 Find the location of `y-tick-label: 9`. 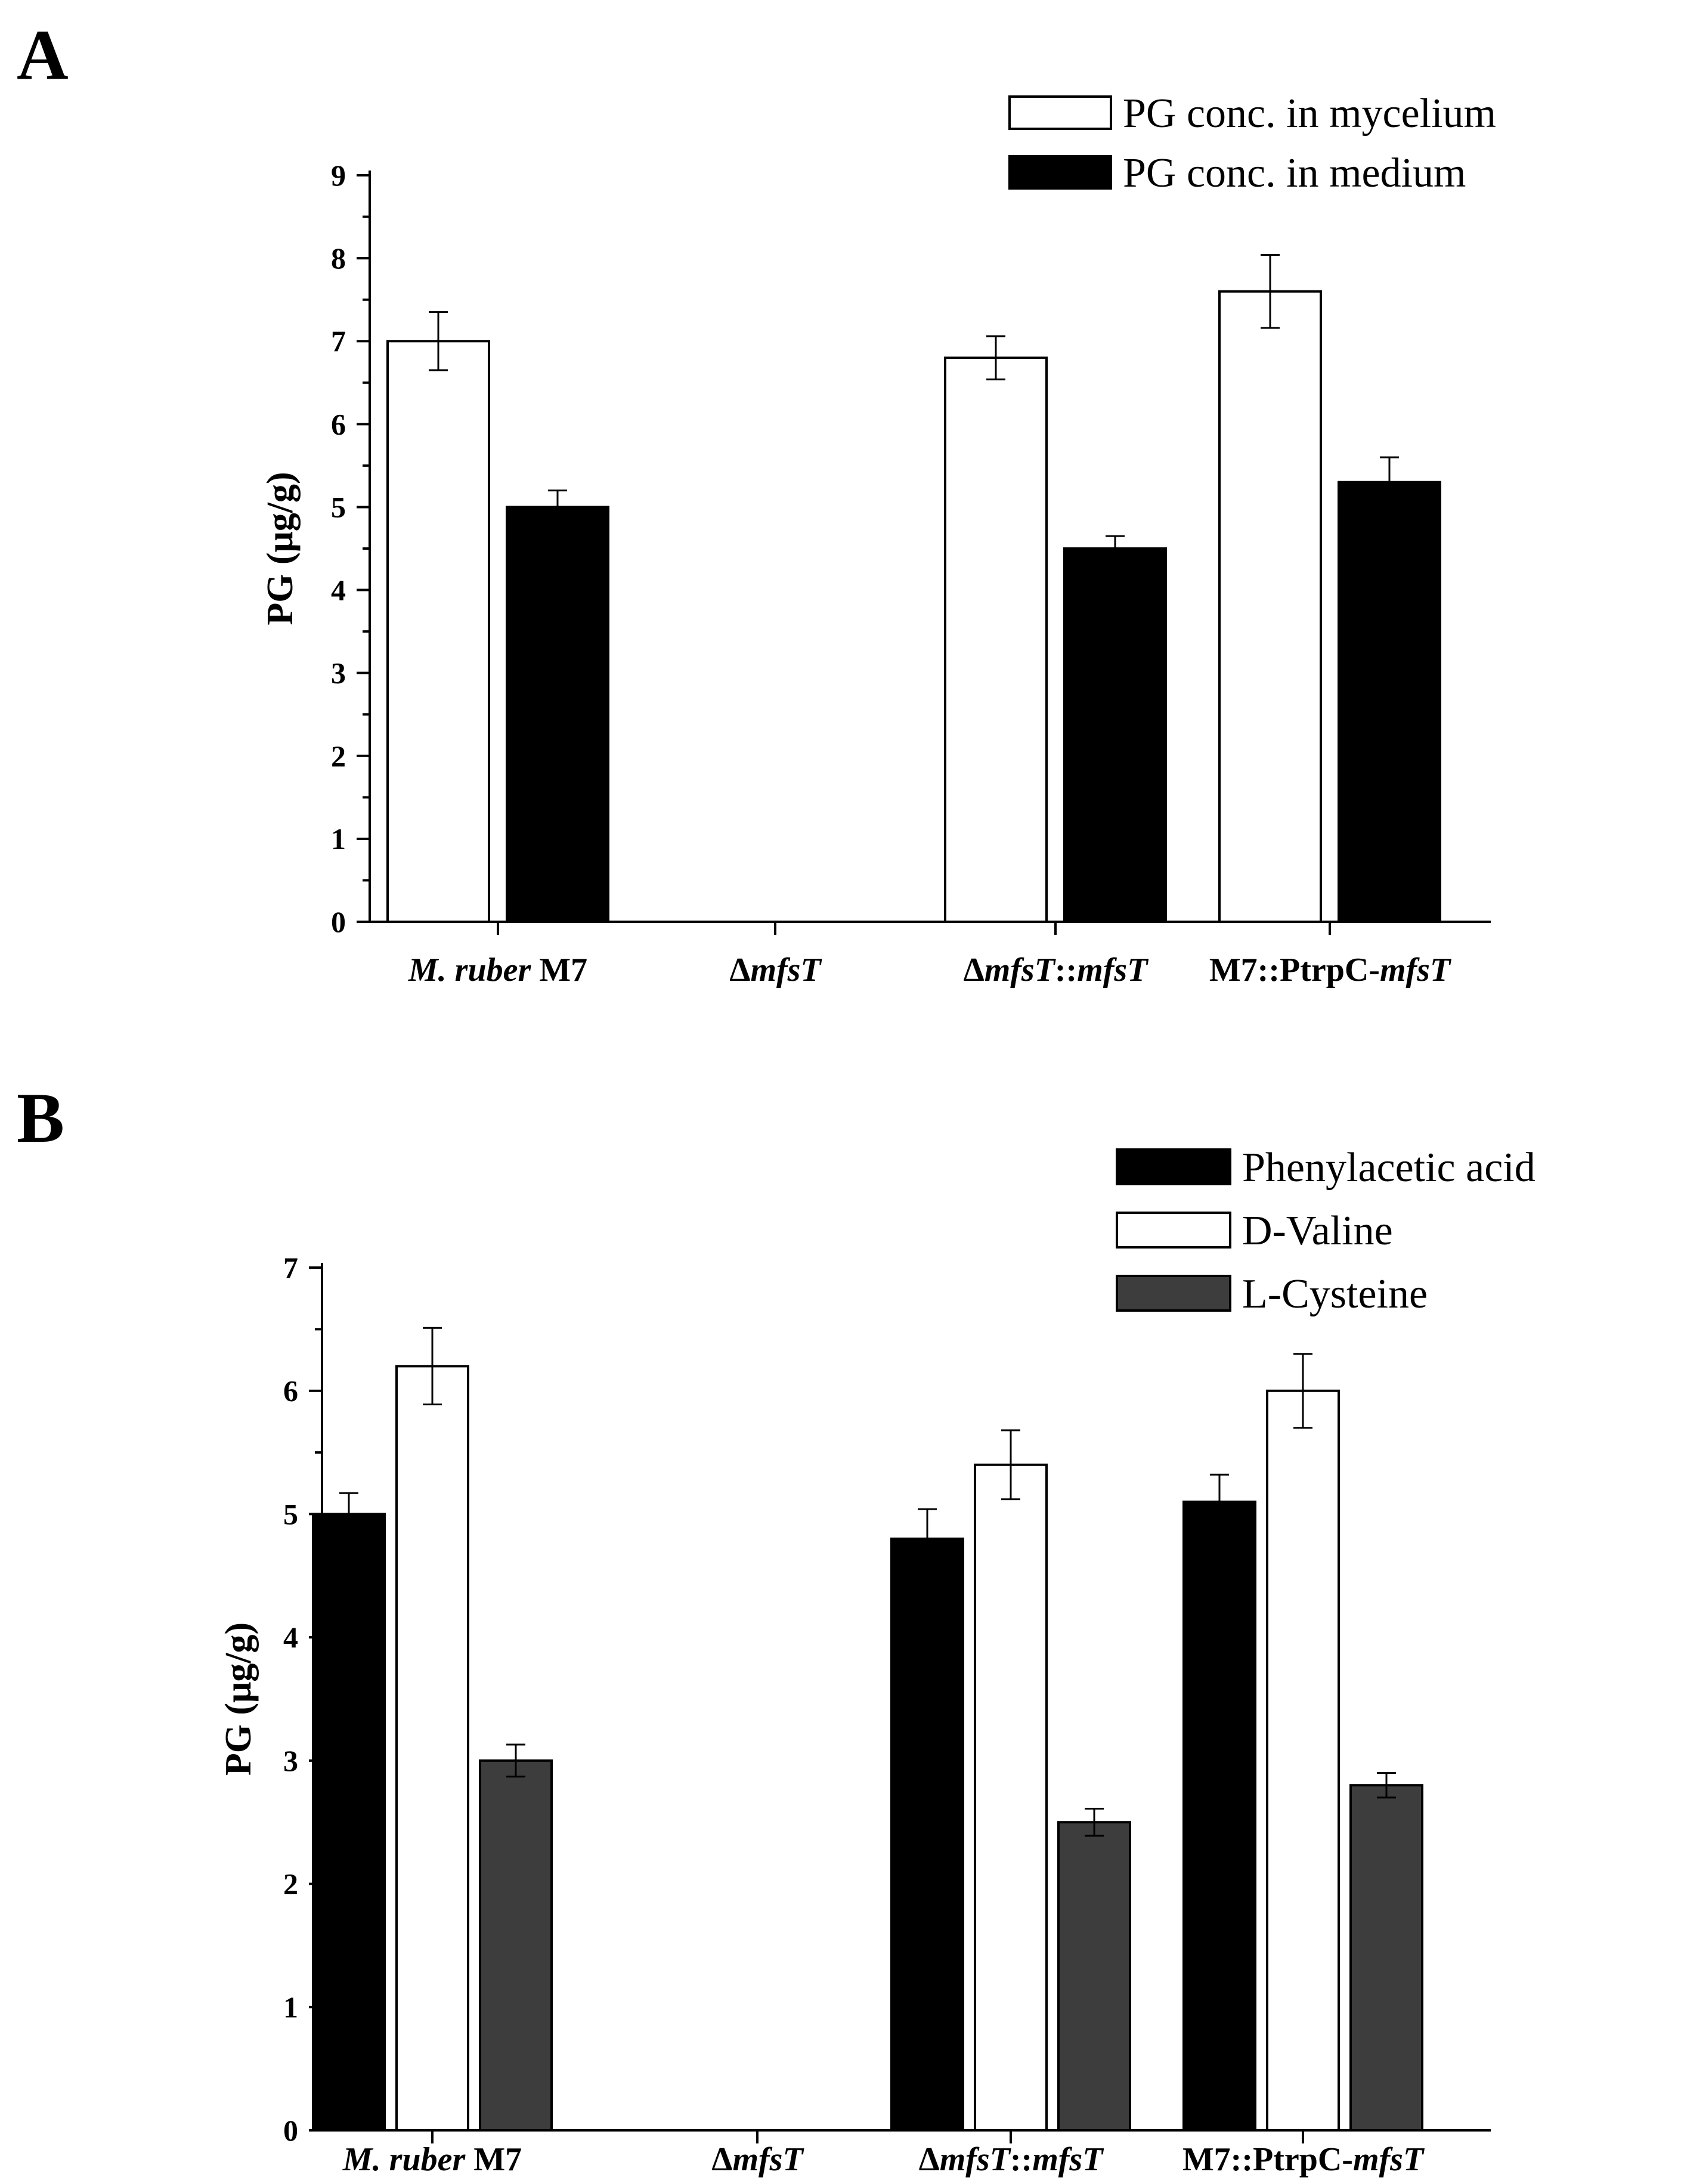

y-tick-label: 9 is located at coordinates (338, 175).